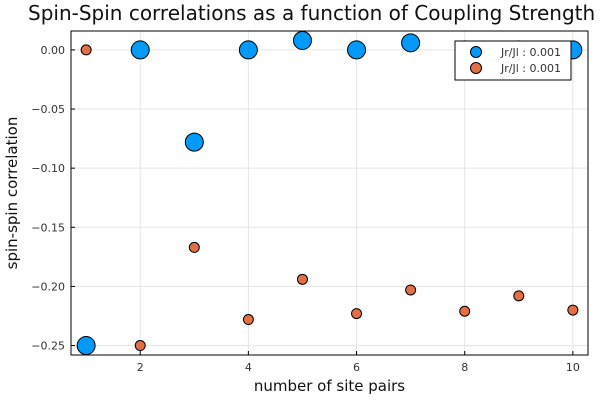 The width and height of the screenshot is (600, 400). Describe the element at coordinates (573, 367) in the screenshot. I see `x-tick-label: 10` at that location.